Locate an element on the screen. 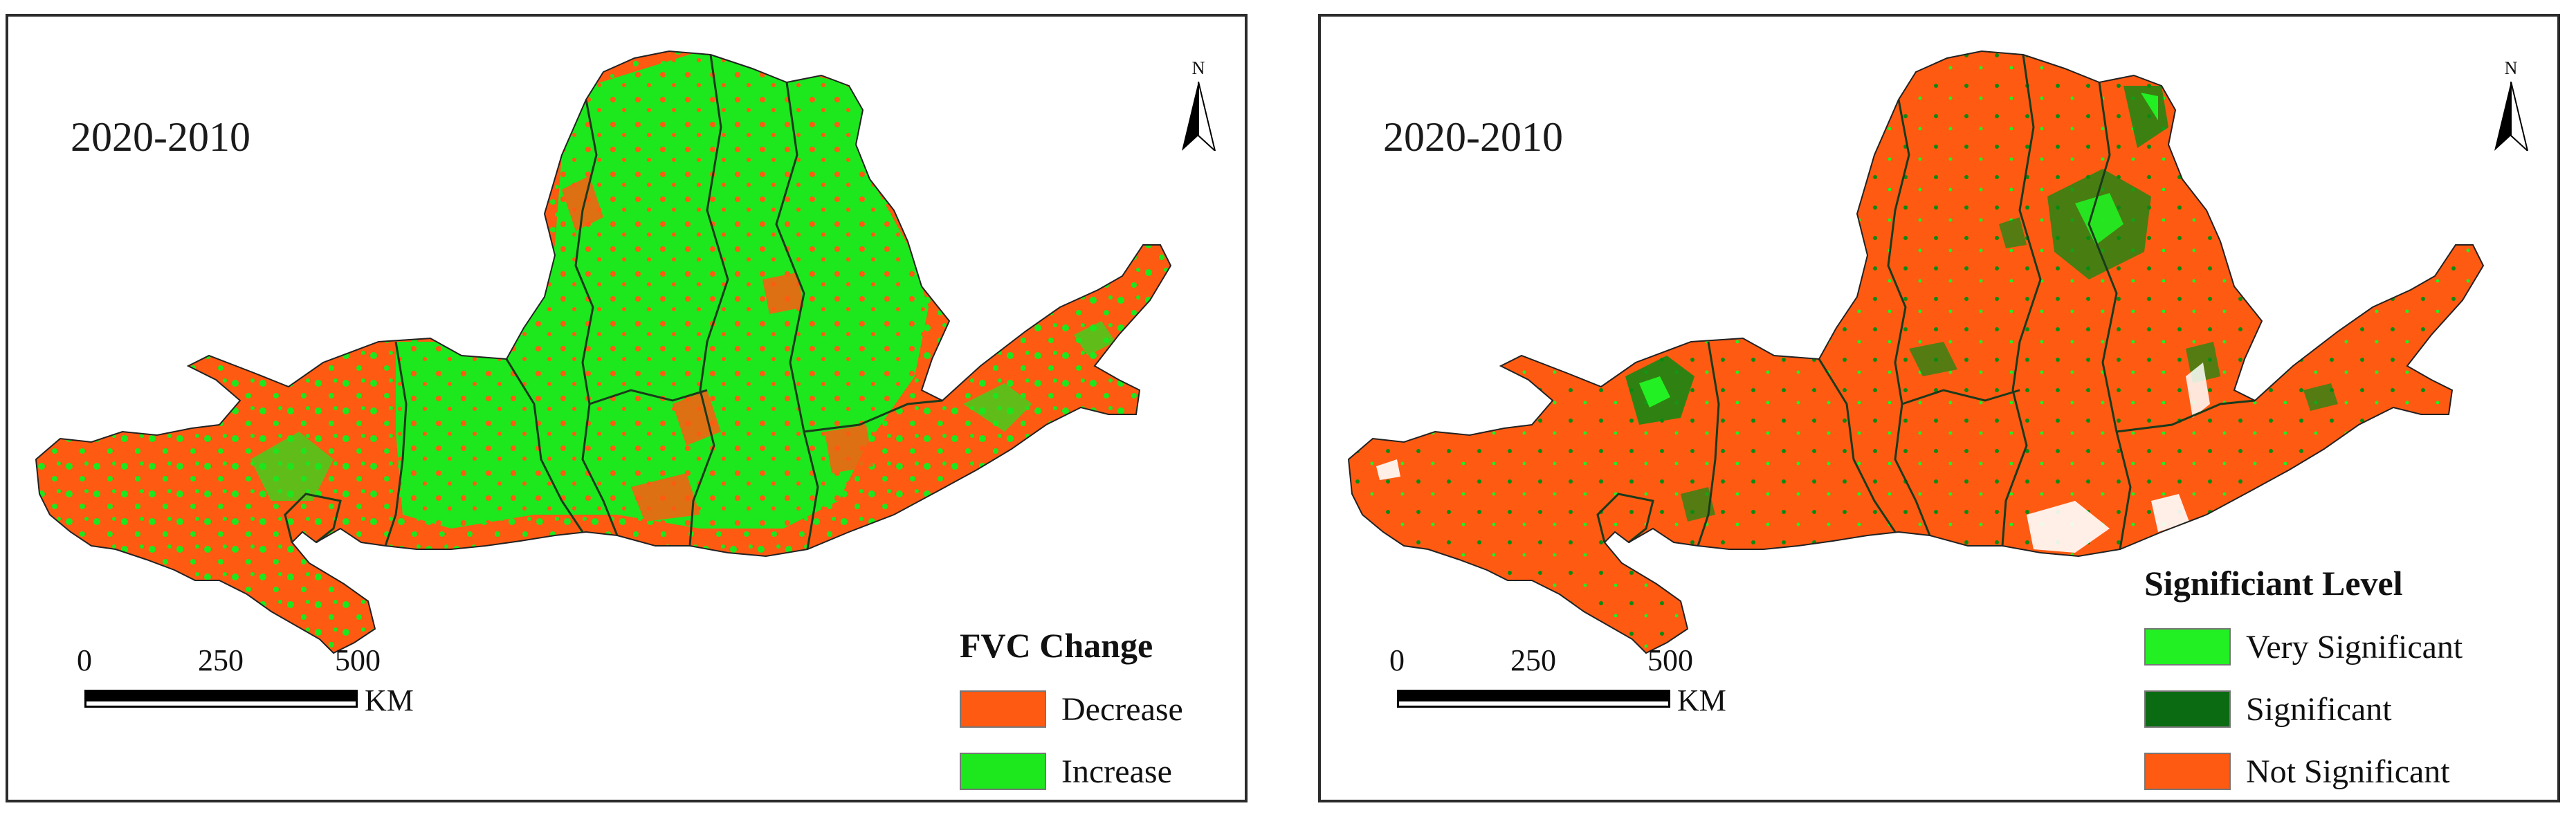 This screenshot has width=2576, height=817. legend-label: Significant is located at coordinates (2319, 709).